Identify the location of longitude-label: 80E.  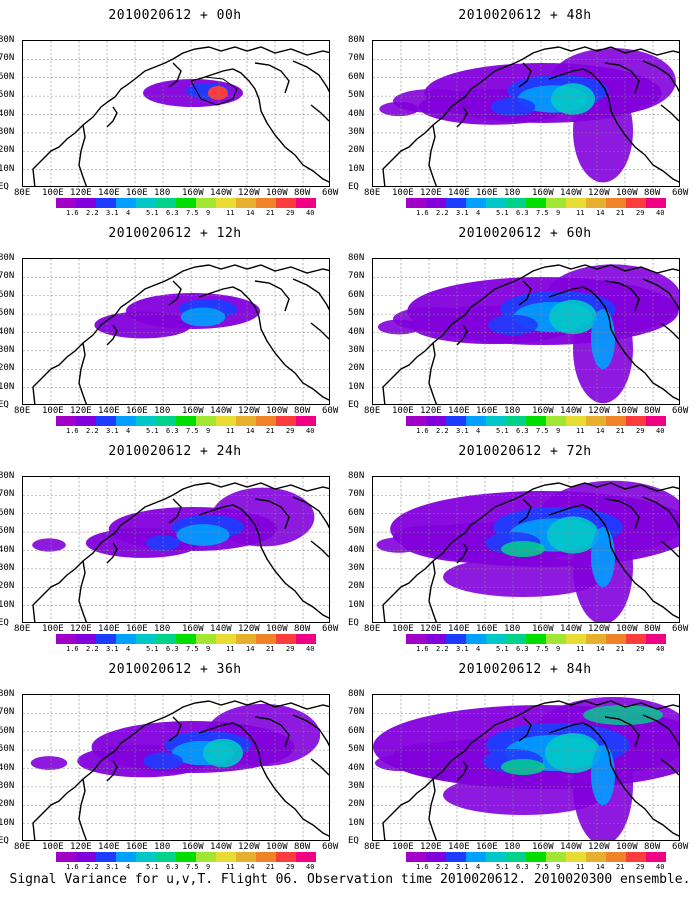
(22, 629).